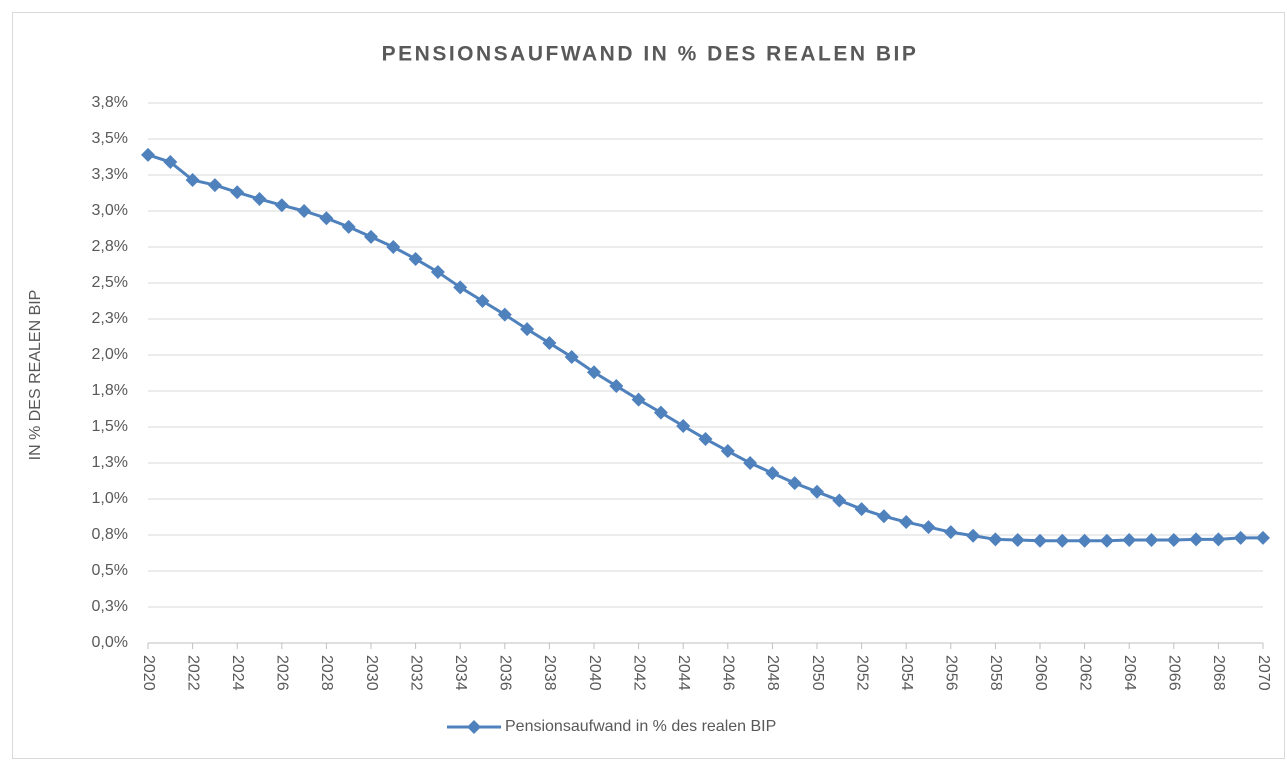  I want to click on x-tick-label: 2042, so click(638, 673).